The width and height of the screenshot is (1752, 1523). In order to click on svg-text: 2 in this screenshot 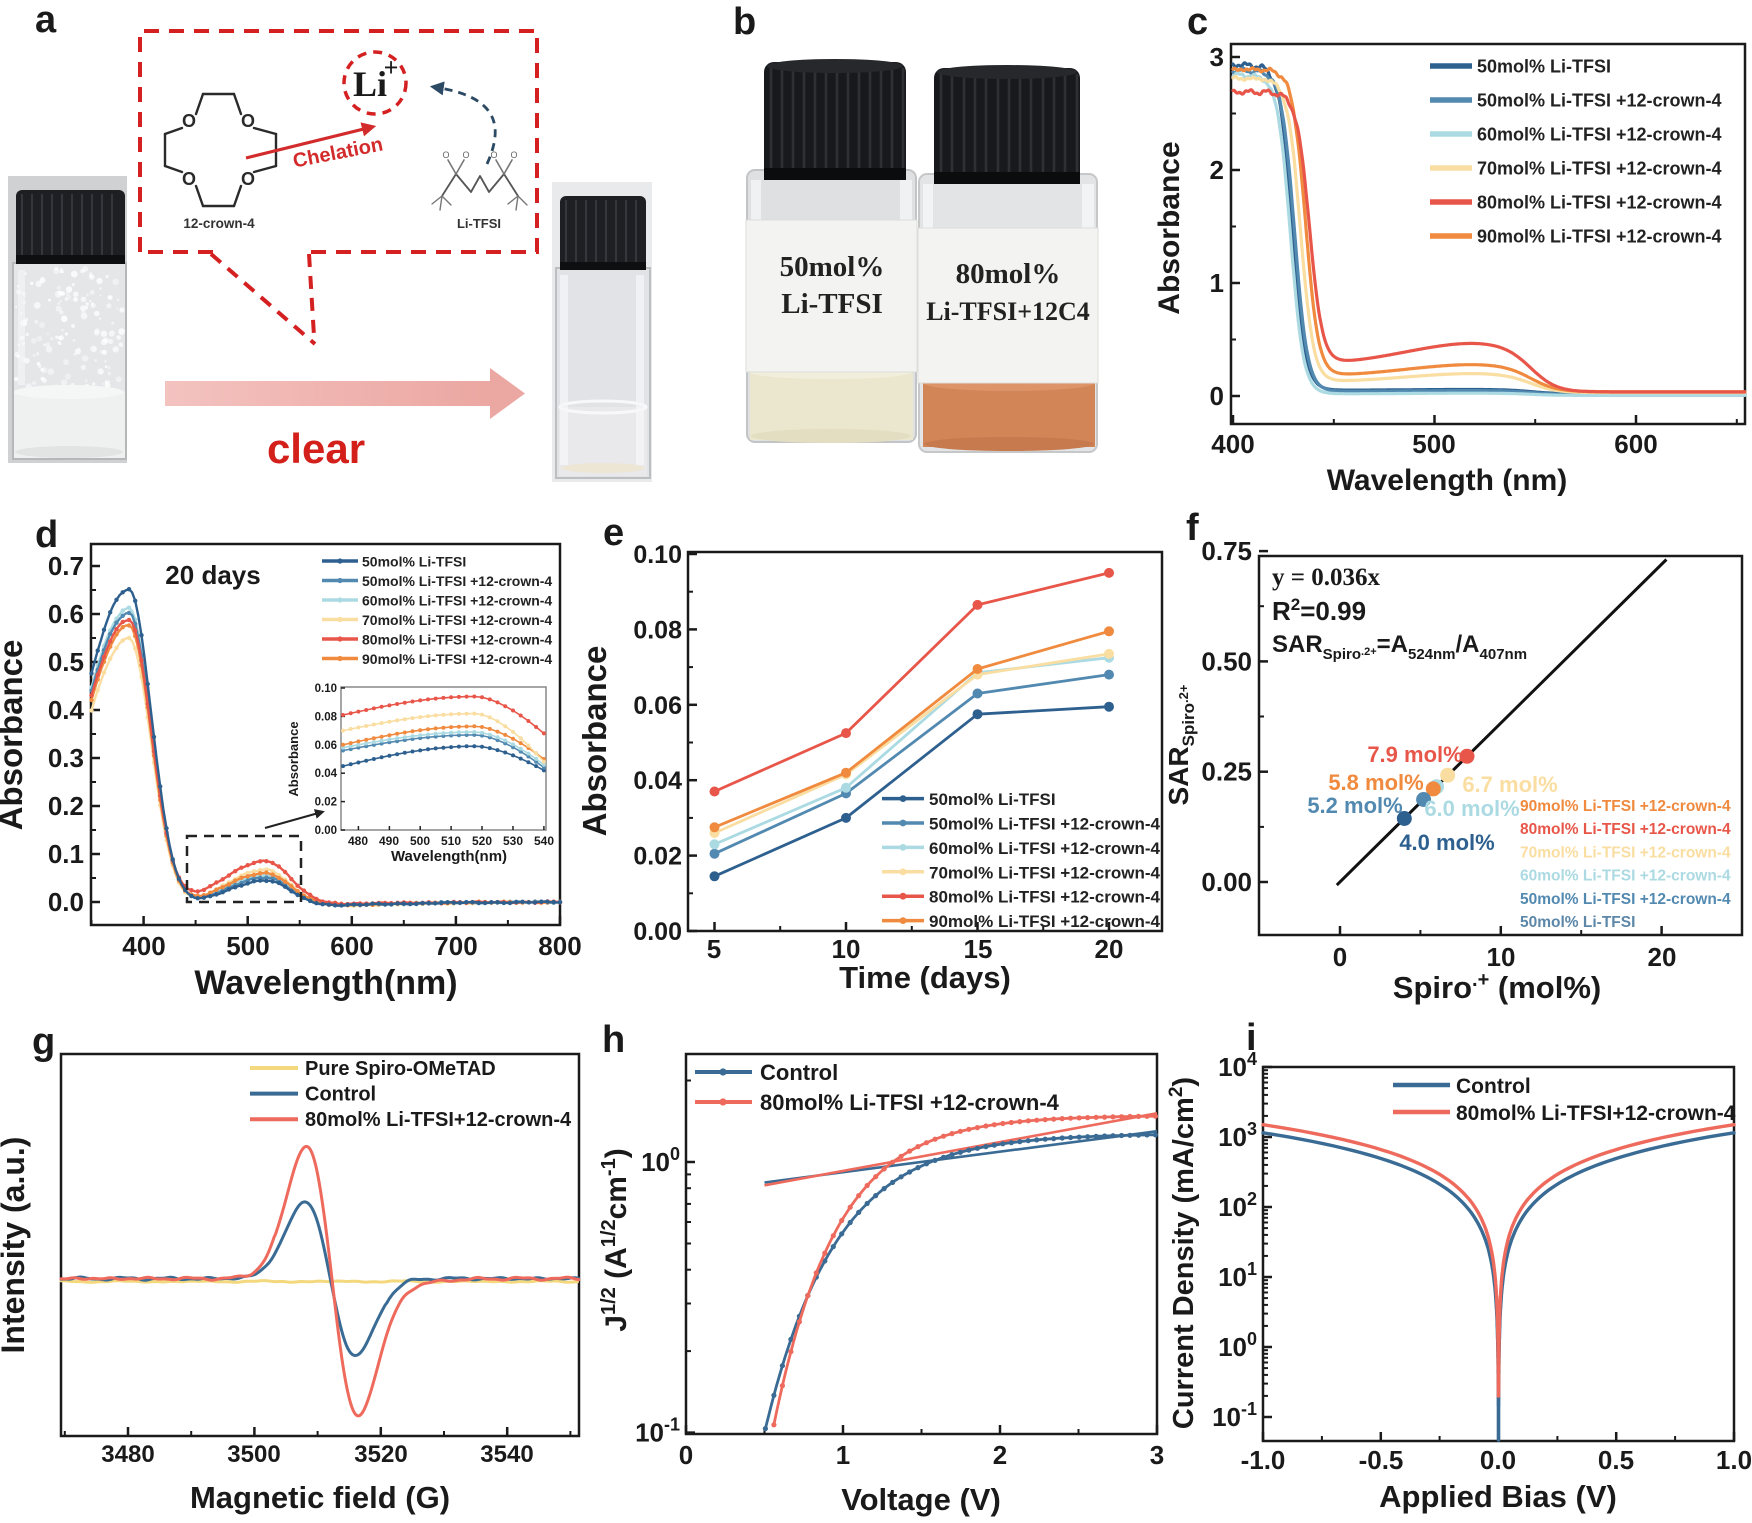, I will do `click(1217, 170)`.